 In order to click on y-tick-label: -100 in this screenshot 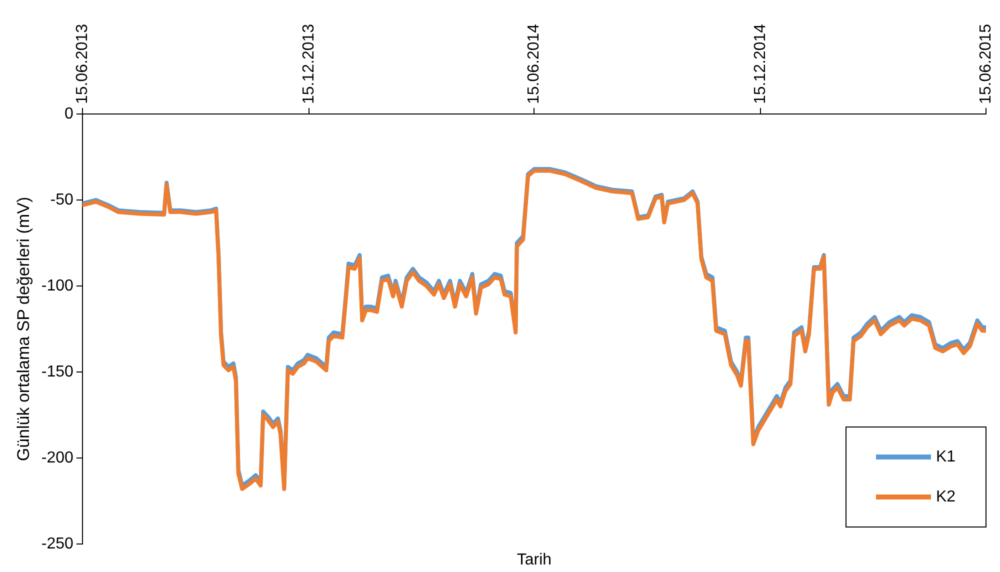, I will do `click(57, 285)`.